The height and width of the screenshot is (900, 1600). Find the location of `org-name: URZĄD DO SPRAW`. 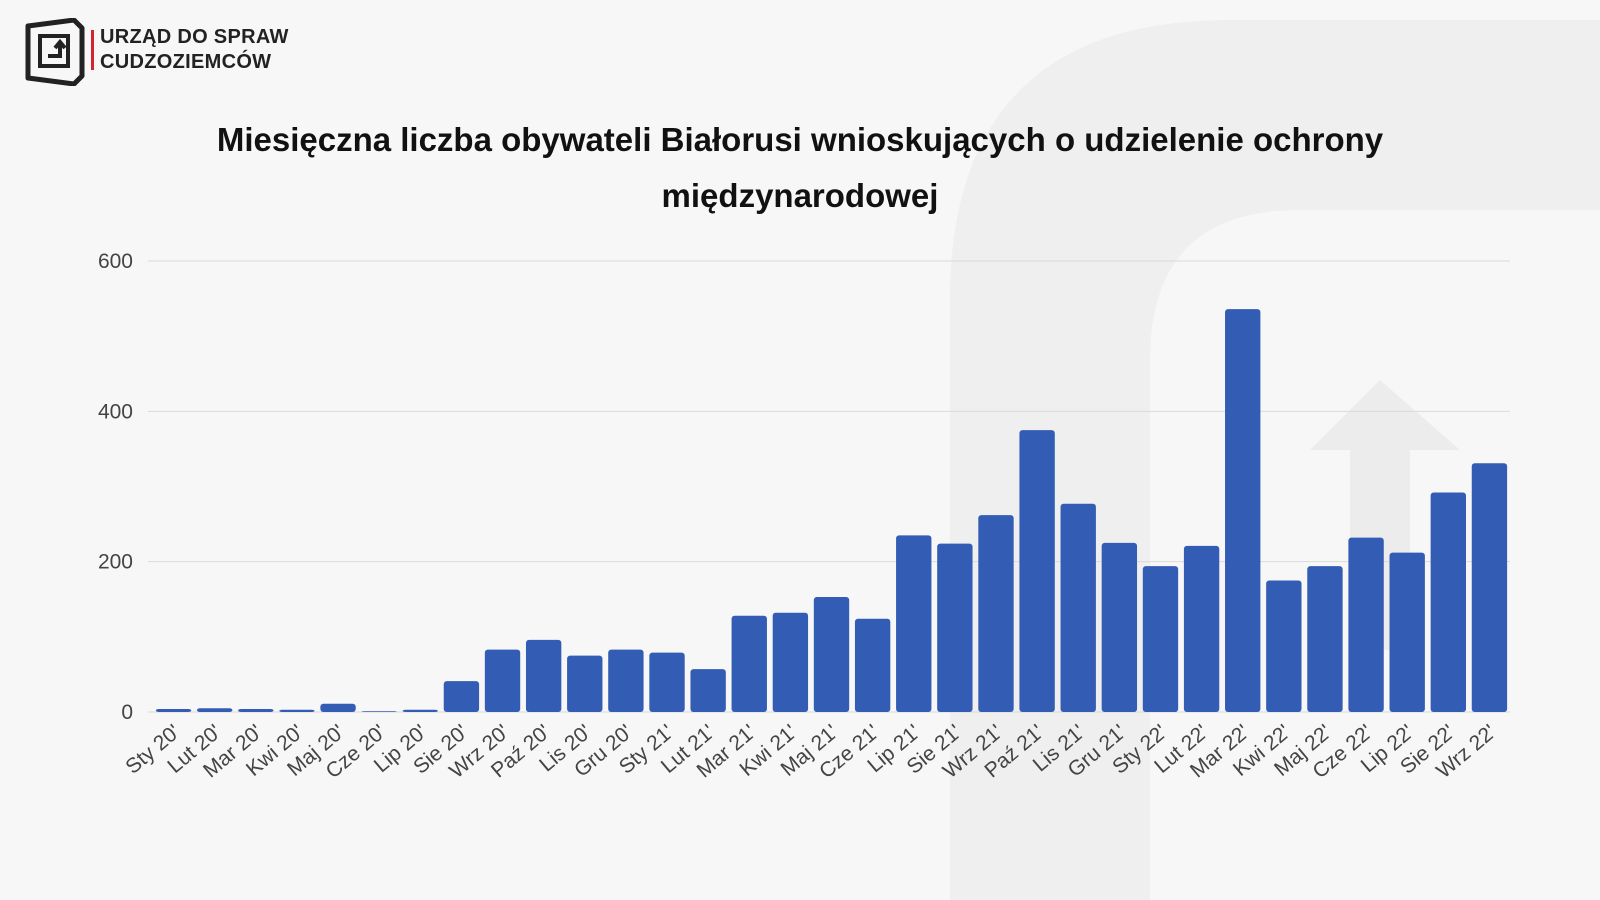

org-name: URZĄD DO SPRAW is located at coordinates (194, 37).